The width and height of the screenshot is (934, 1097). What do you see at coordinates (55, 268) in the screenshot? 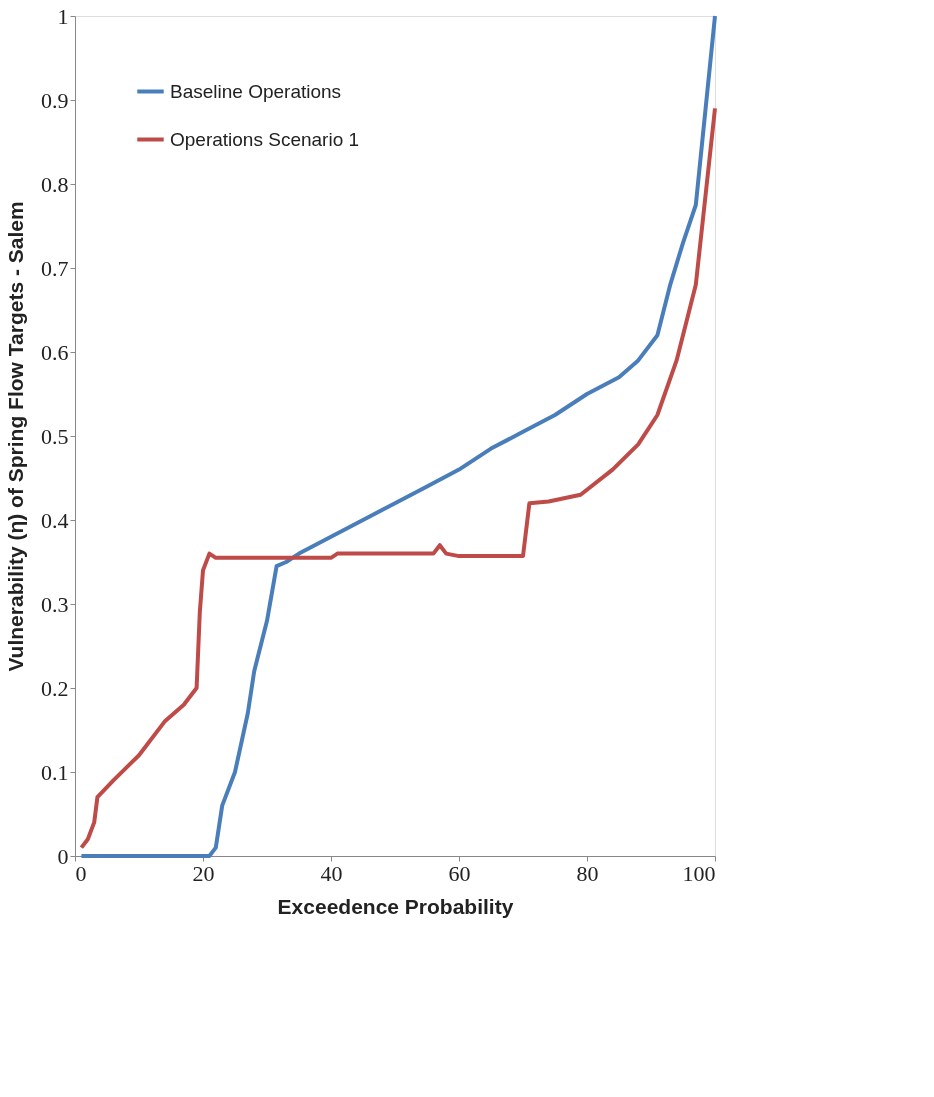
I see `y-tick-label: 0.7` at bounding box center [55, 268].